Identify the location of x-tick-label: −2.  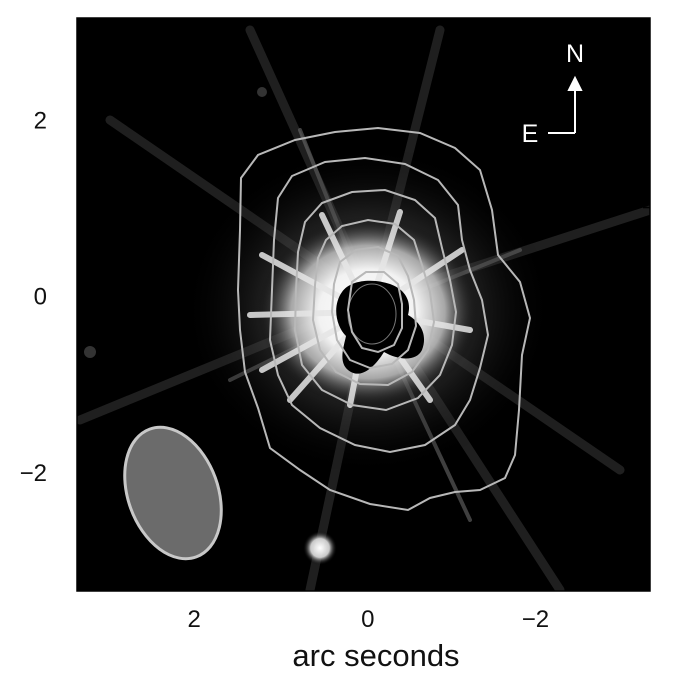
(535, 619).